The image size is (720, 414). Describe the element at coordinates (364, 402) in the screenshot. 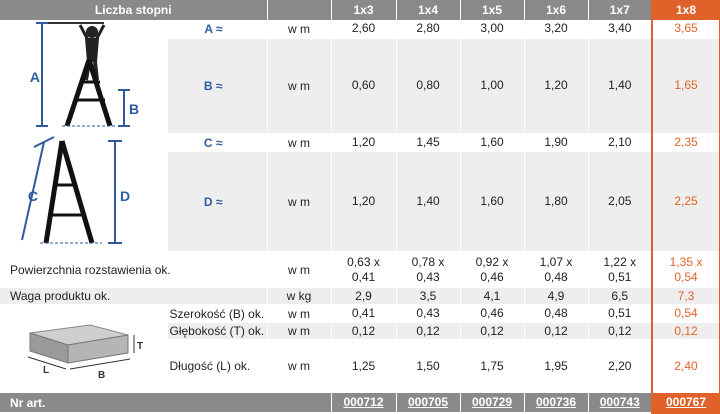

I see `article-number-link: 000712` at that location.